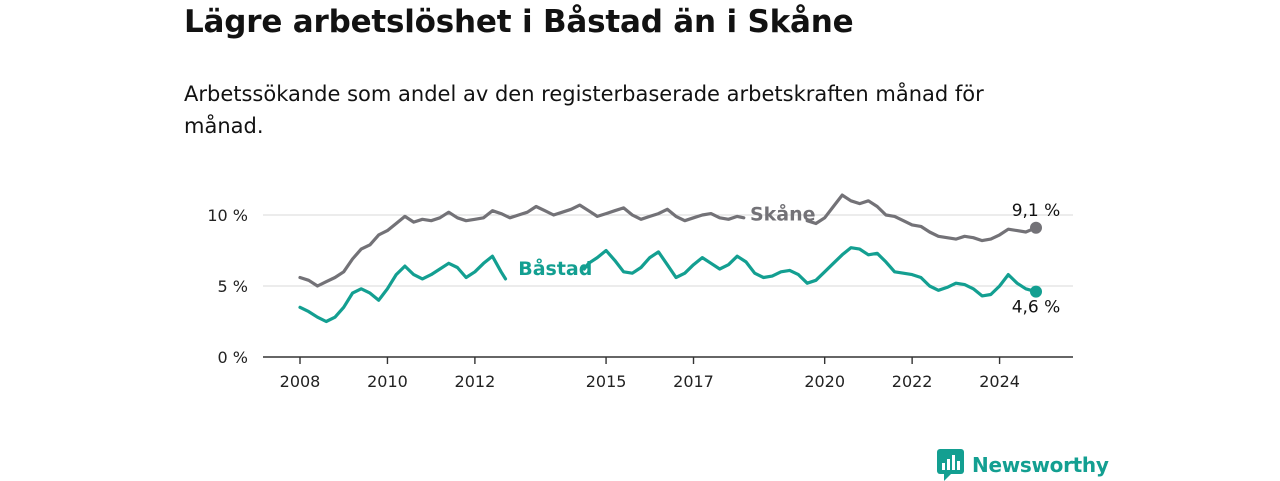  I want to click on x-tick-label: 2010, so click(387, 381).